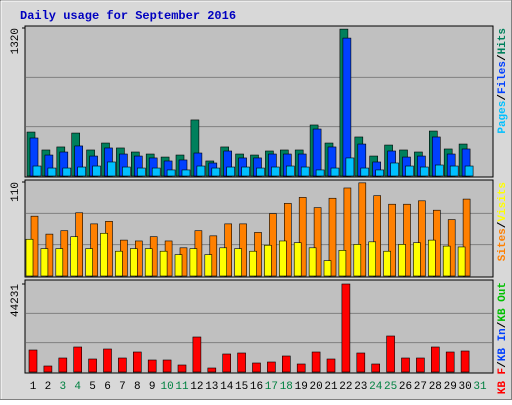 This screenshot has height=405, width=512. Describe the element at coordinates (256, 387) in the screenshot. I see `x-tick-label: 16` at that location.